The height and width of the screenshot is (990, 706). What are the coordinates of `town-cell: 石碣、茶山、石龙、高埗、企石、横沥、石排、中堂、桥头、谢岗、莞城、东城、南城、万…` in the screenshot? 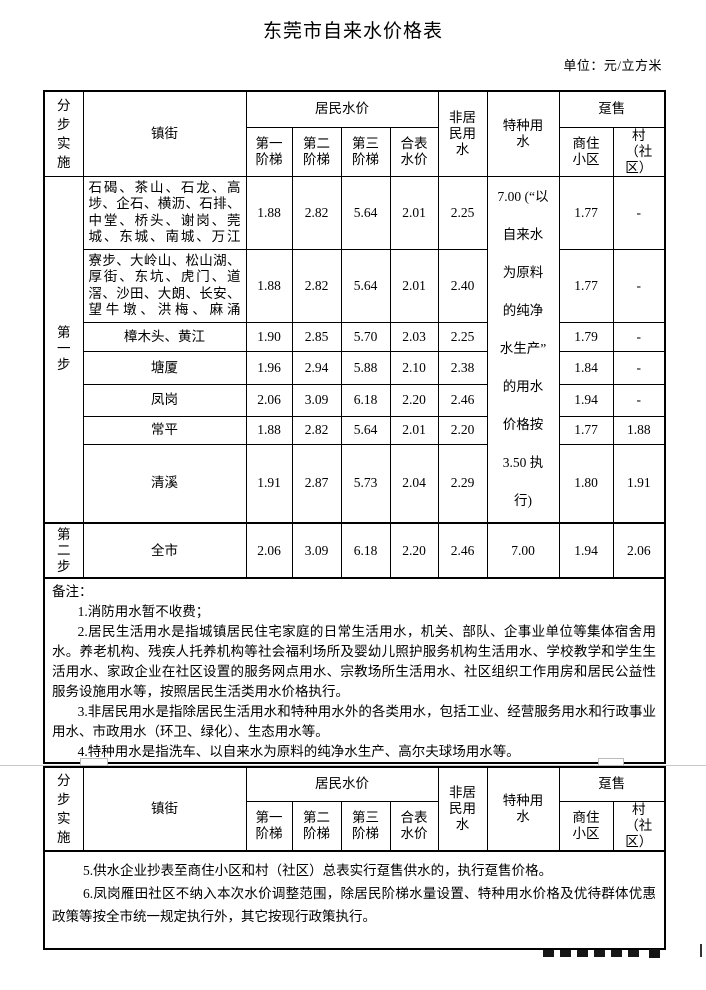 It's located at (164, 212).